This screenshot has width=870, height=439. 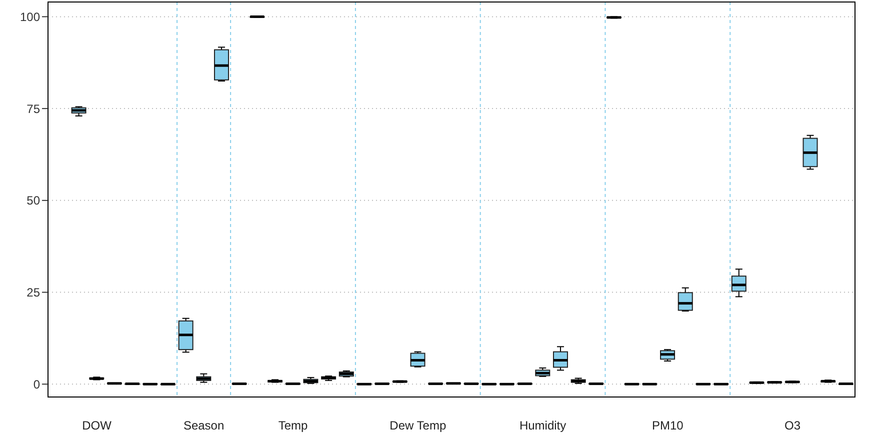 What do you see at coordinates (30, 17) in the screenshot?
I see `y-tick-label: 100` at bounding box center [30, 17].